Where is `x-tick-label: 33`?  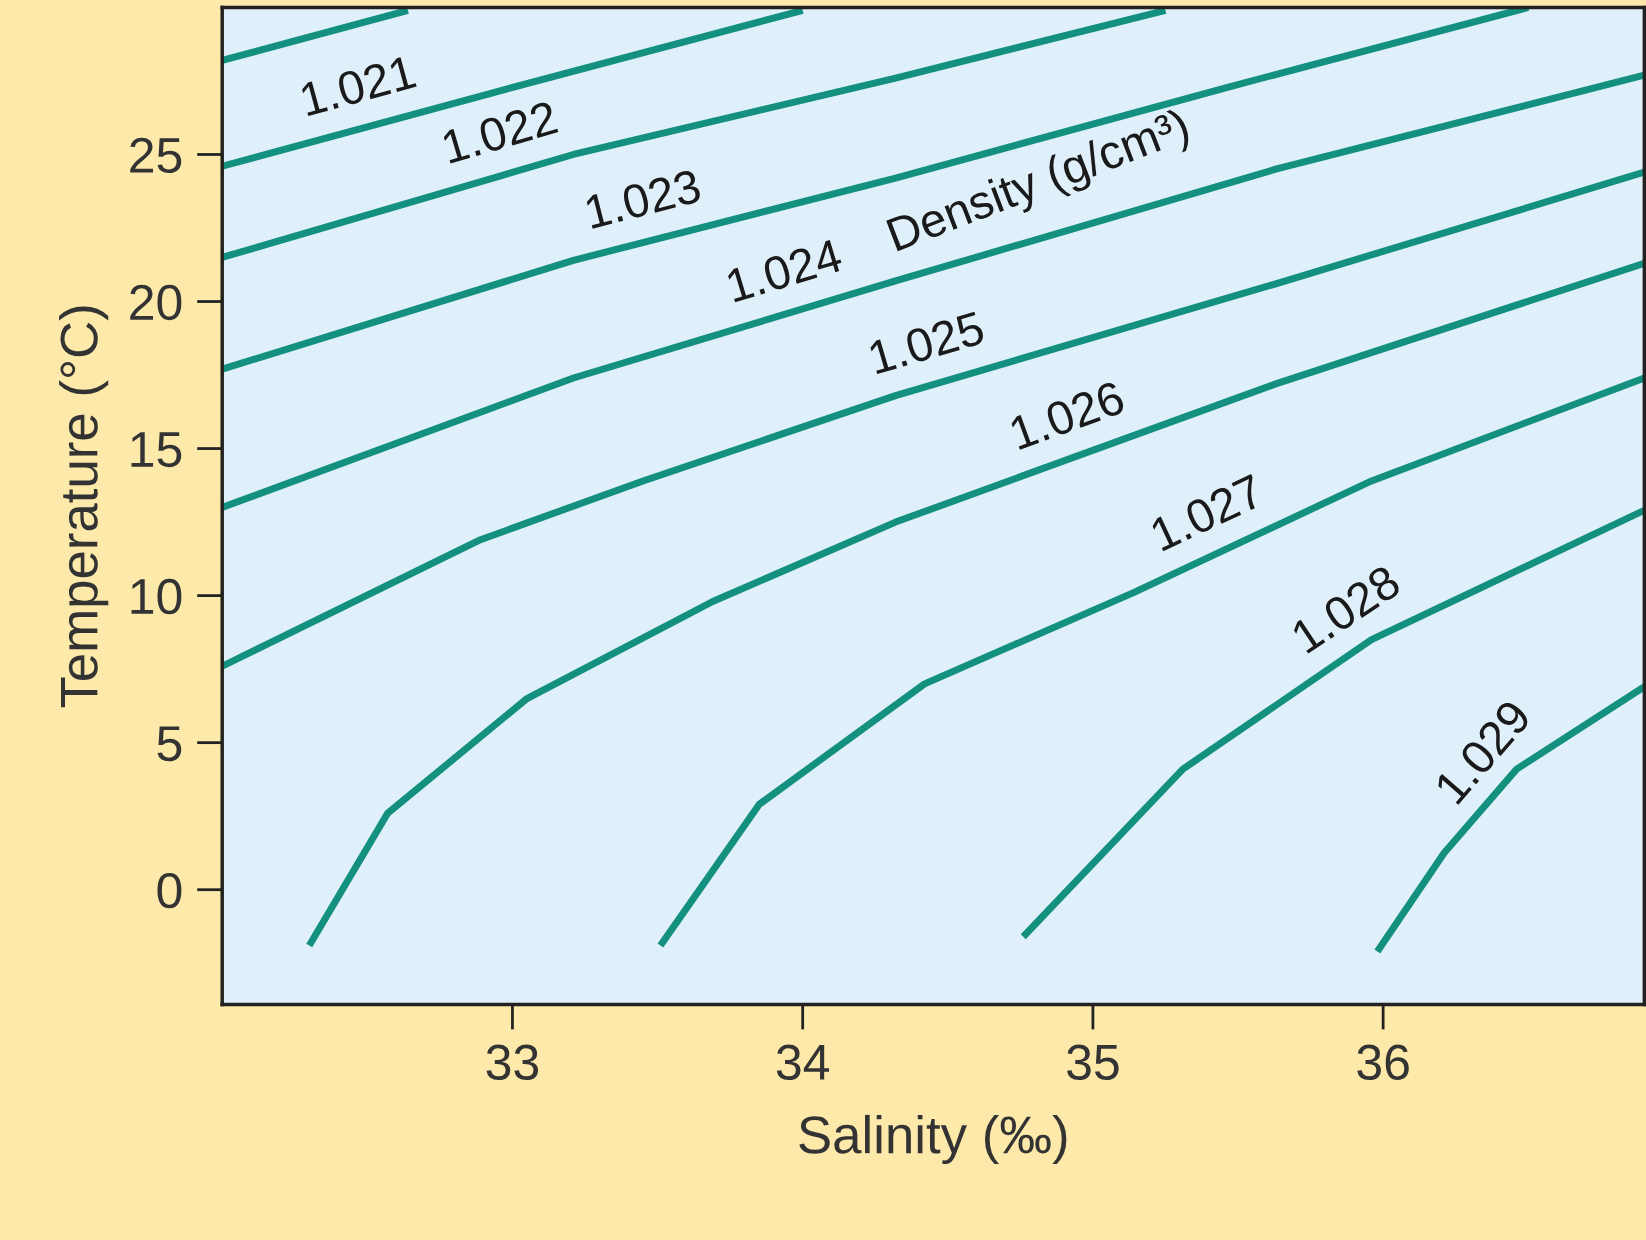 x-tick-label: 33 is located at coordinates (512, 1062).